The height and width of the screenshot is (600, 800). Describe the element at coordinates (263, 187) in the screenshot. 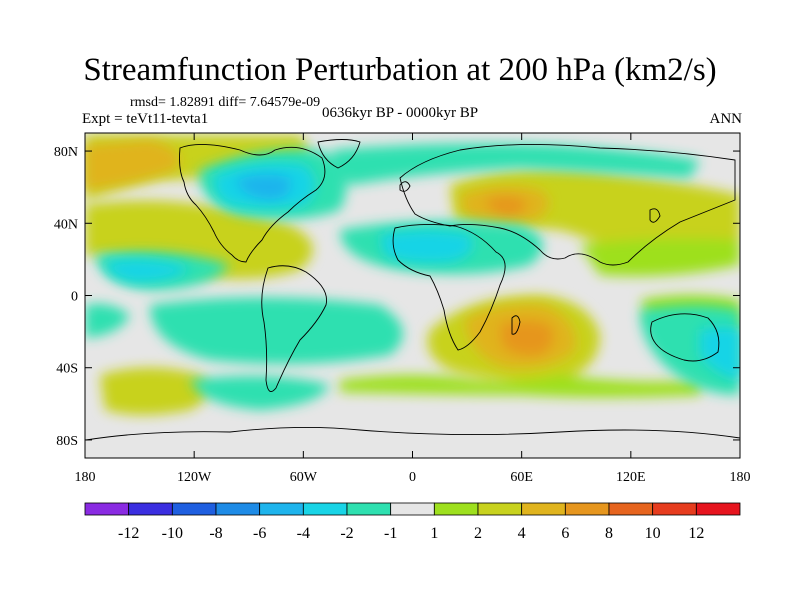

I see `contour-minus4-north-america` at that location.